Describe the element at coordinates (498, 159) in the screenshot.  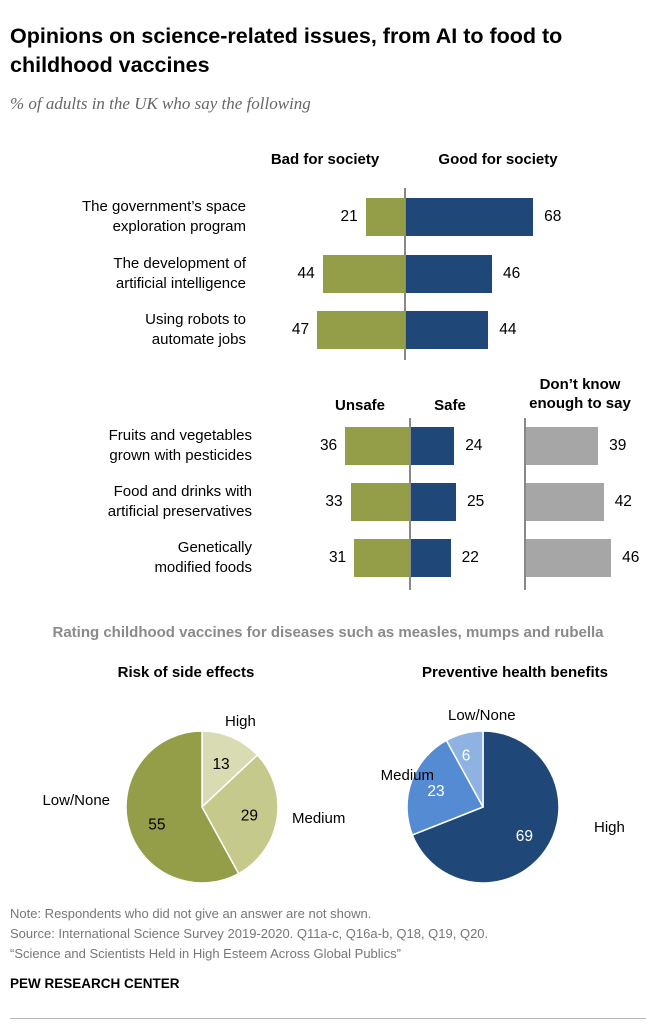
I see `header-good: Good for society` at that location.